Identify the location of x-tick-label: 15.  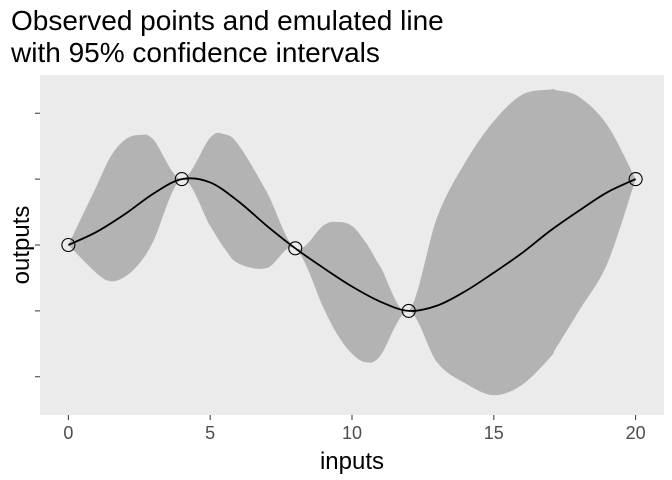
(494, 433).